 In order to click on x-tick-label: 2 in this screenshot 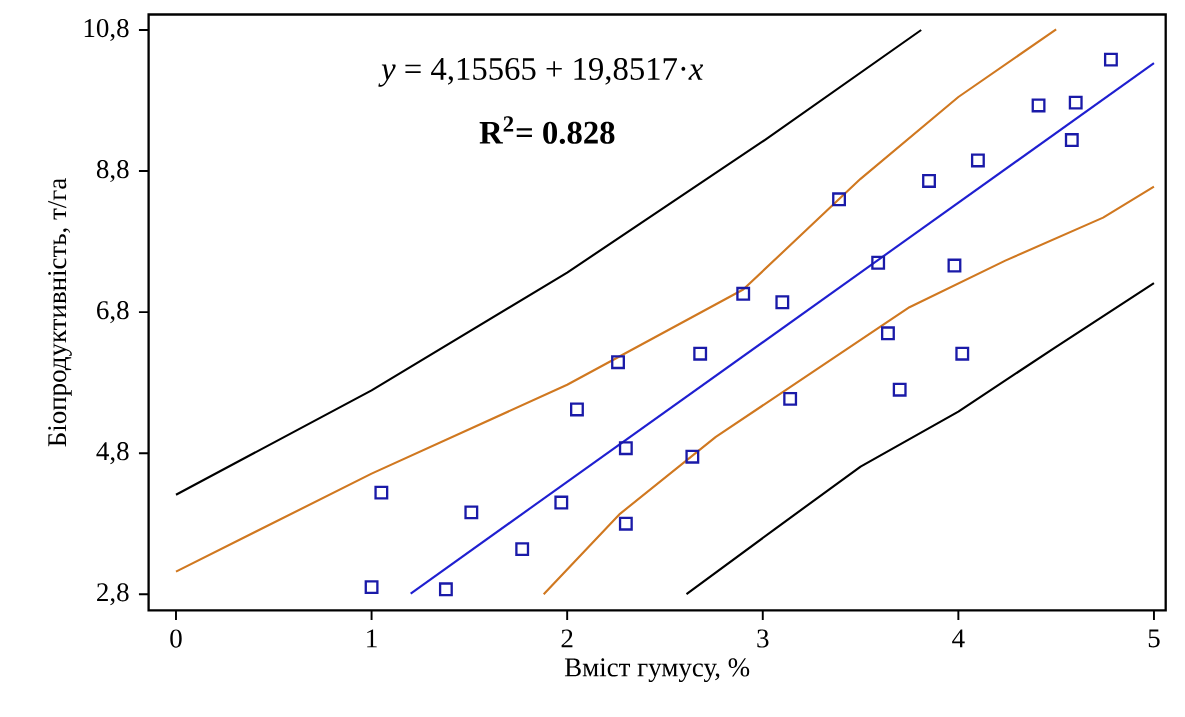, I will do `click(567, 638)`.